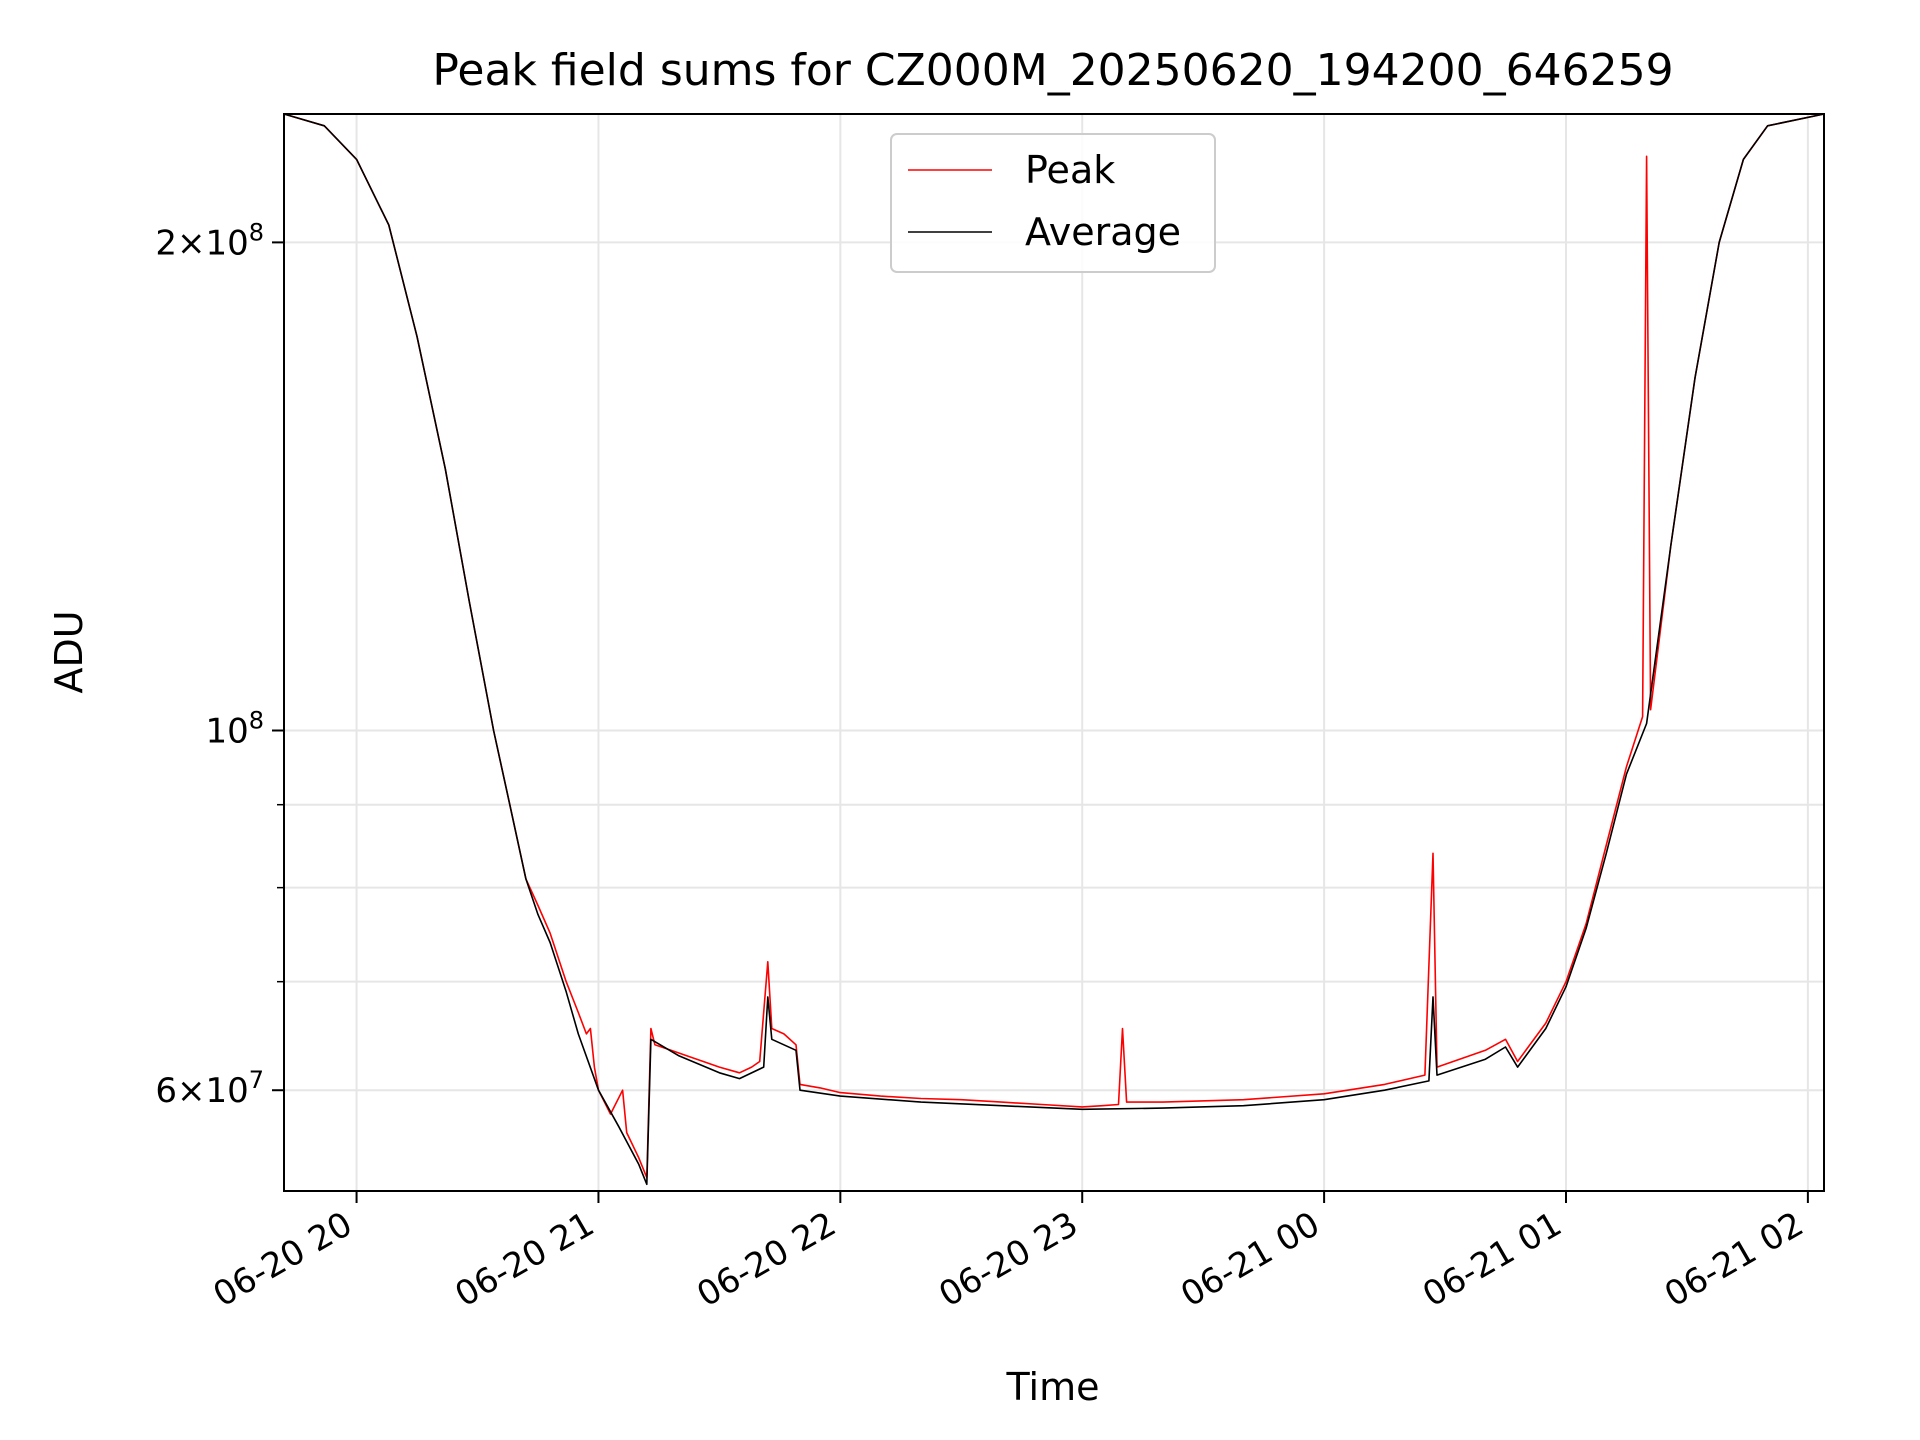 The height and width of the screenshot is (1440, 1920). I want to click on legend-label-average: Average, so click(1103, 232).